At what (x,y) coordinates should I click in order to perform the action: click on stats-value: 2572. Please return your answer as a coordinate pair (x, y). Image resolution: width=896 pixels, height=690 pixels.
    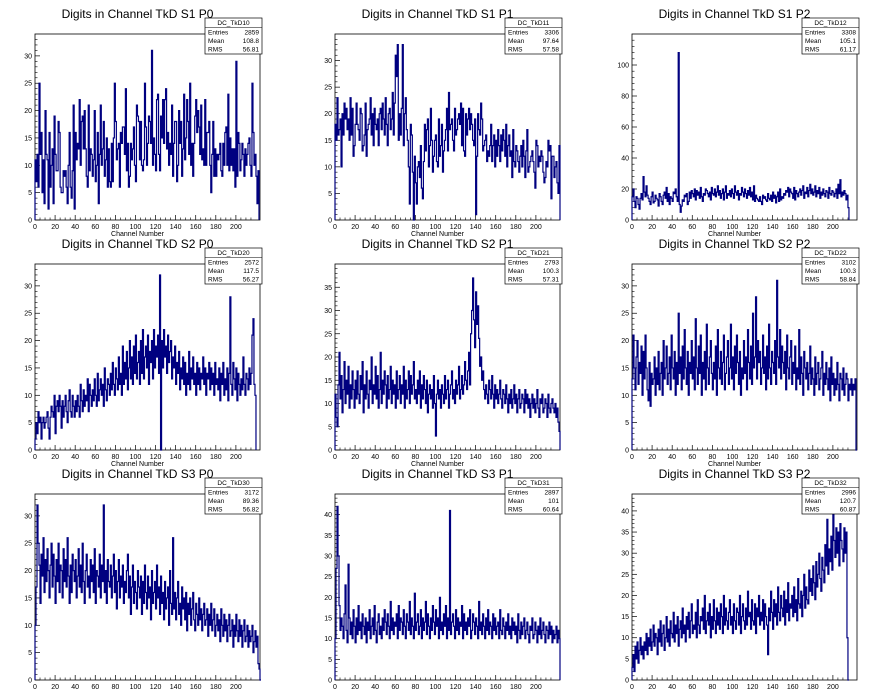
    Looking at the image, I should click on (252, 263).